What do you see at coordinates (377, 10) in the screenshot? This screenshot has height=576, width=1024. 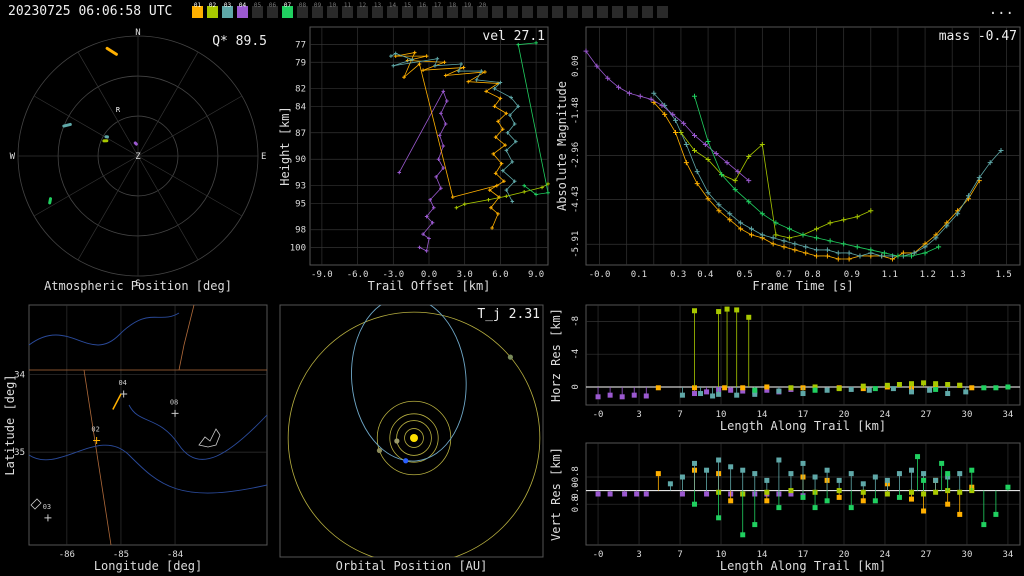 I see `station-toggle-13: 13` at bounding box center [377, 10].